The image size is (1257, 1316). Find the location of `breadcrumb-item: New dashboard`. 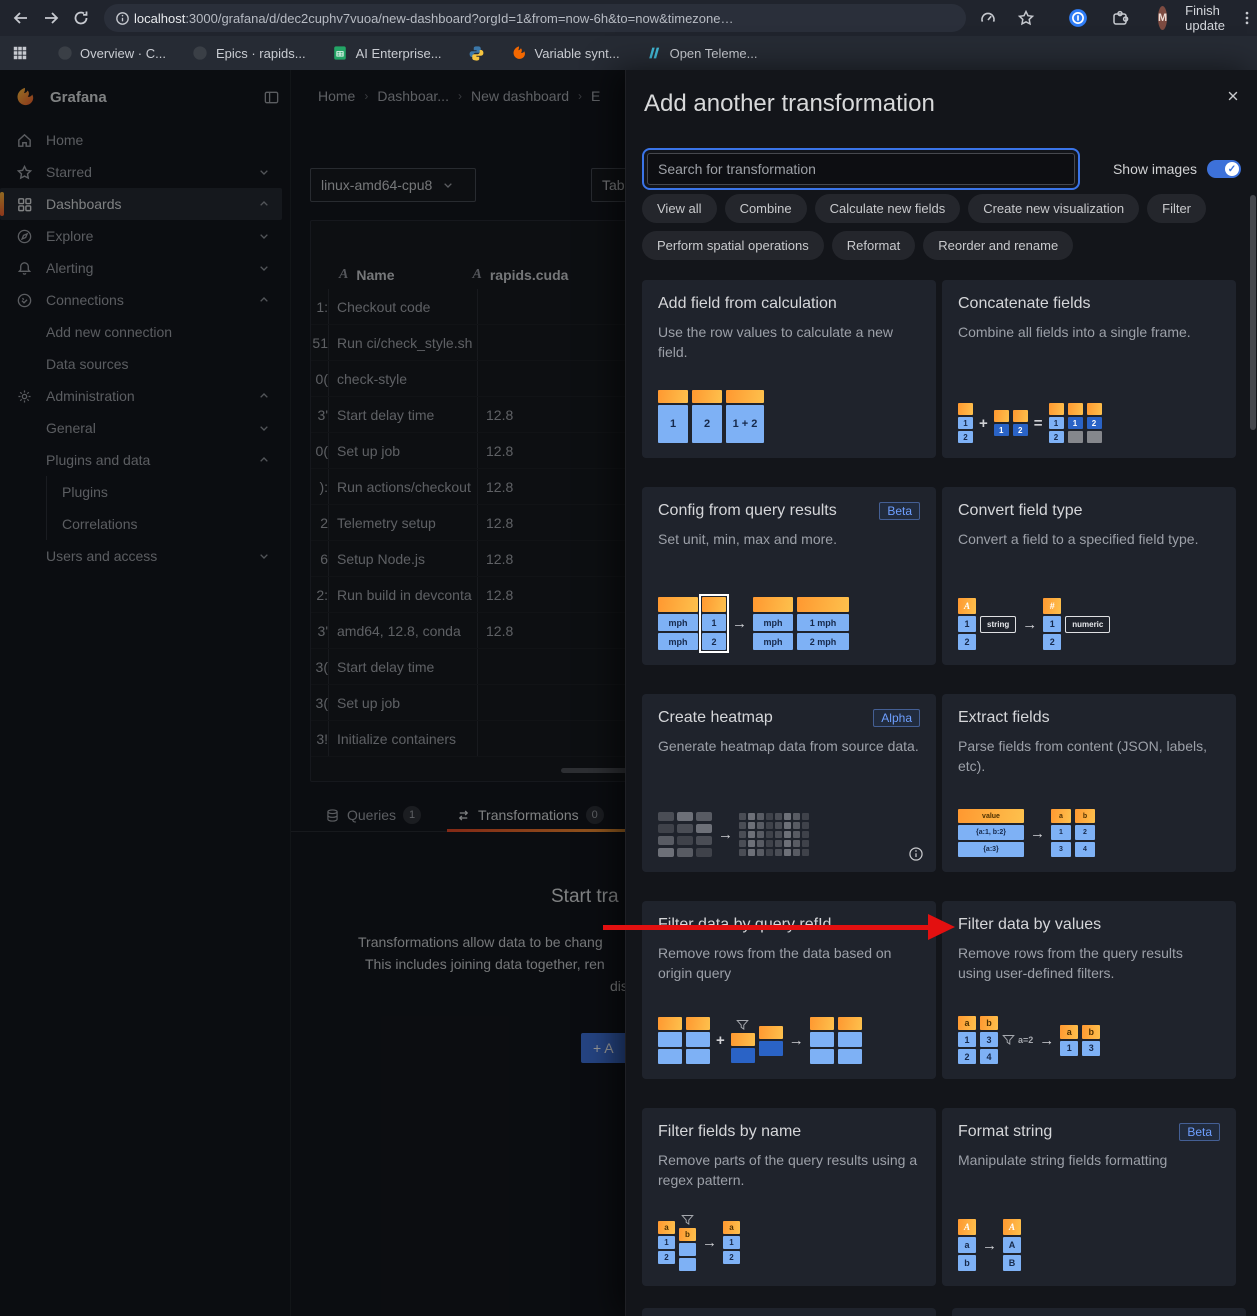

breadcrumb-item: New dashboard is located at coordinates (520, 96).